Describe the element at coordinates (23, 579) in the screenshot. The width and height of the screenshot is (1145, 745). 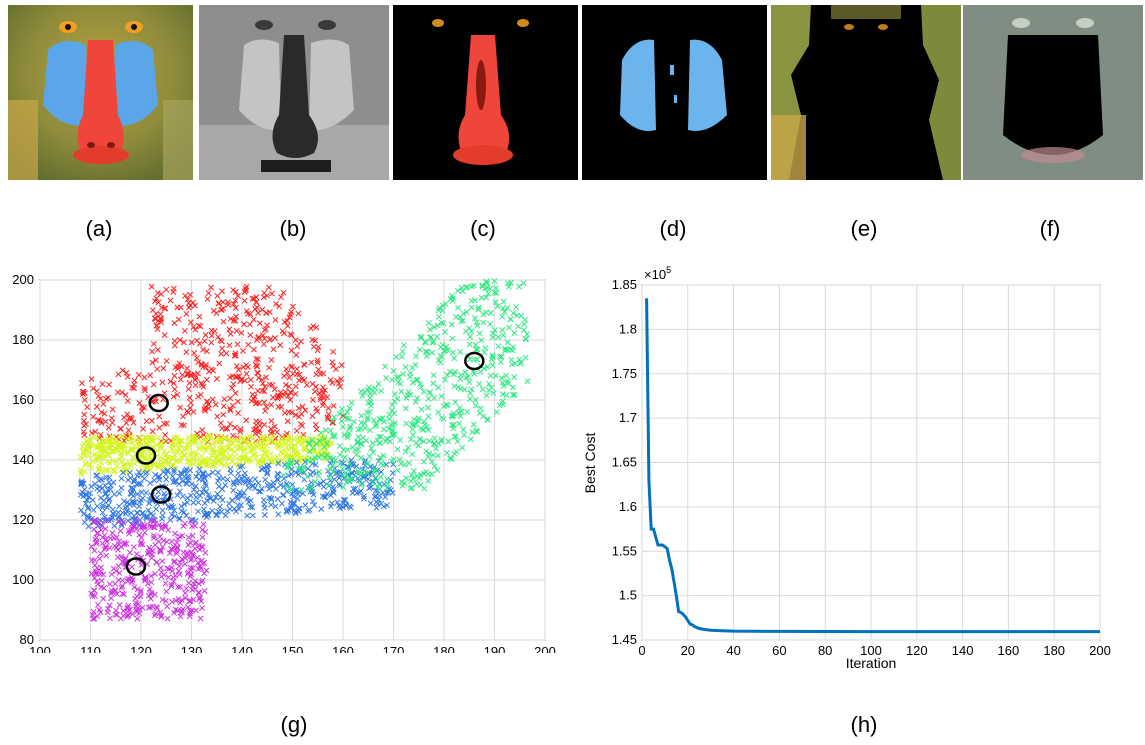
I see `y-tick-label: 100` at that location.